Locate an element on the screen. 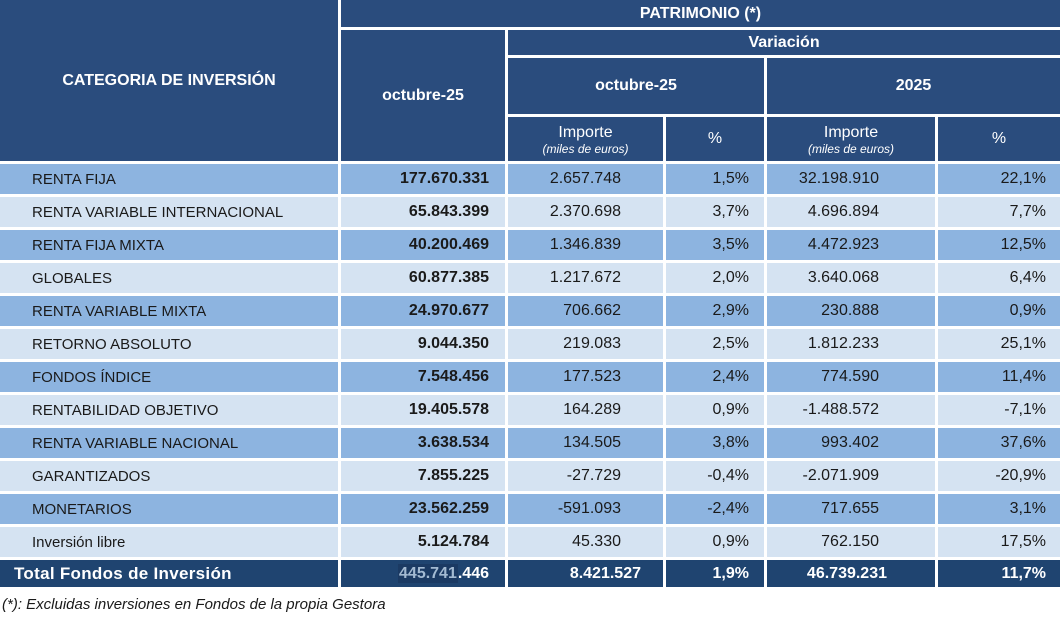 This screenshot has width=1060, height=623. variacion-year-header: 2025 is located at coordinates (913, 86).